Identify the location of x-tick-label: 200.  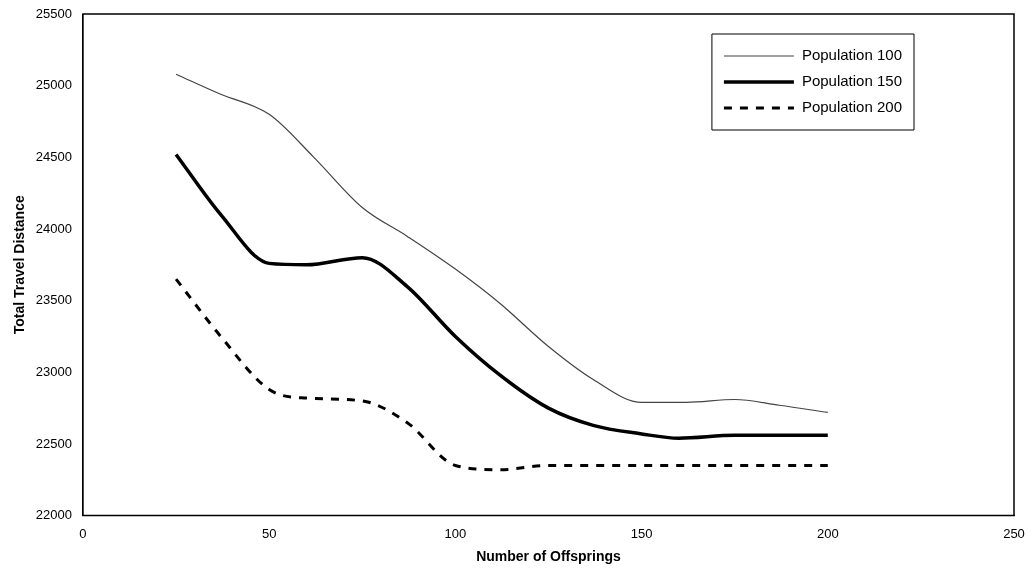
(827, 533).